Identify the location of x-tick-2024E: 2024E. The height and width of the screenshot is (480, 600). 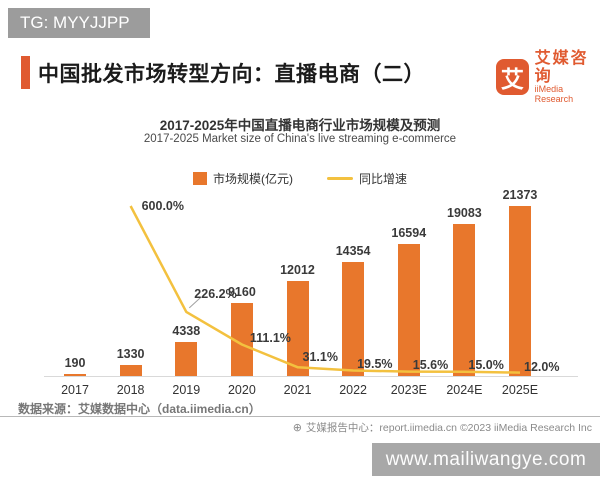
(464, 390).